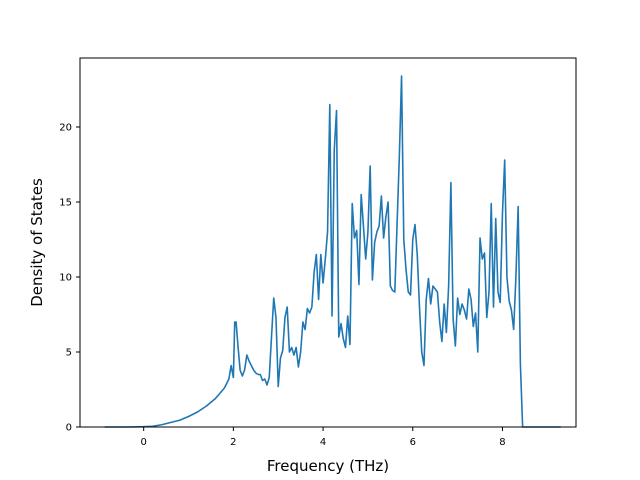 Image resolution: width=640 pixels, height=480 pixels. What do you see at coordinates (233, 442) in the screenshot?
I see `x-tick-label: 2` at bounding box center [233, 442].